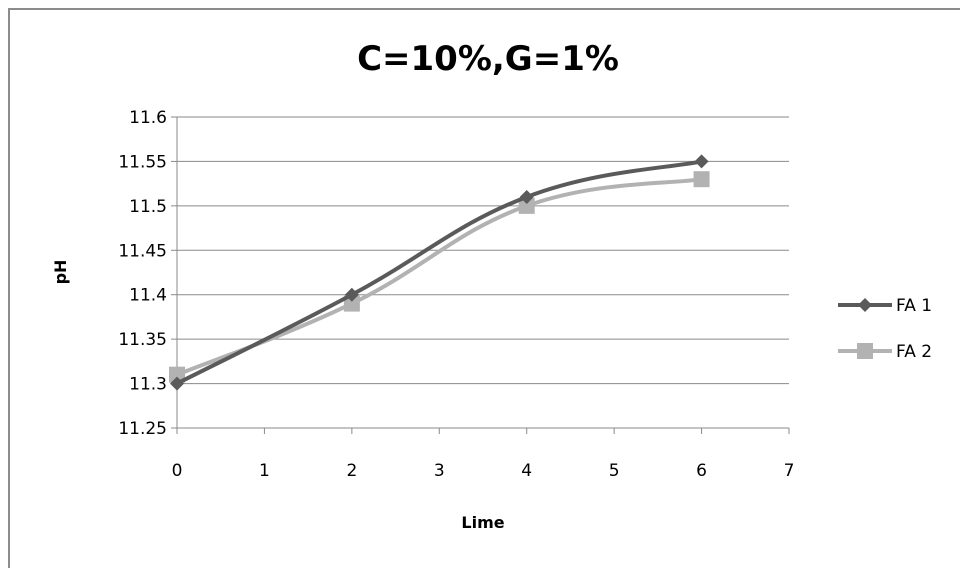 The width and height of the screenshot is (960, 568). Describe the element at coordinates (60, 272) in the screenshot. I see `y-axis-label: pH` at that location.